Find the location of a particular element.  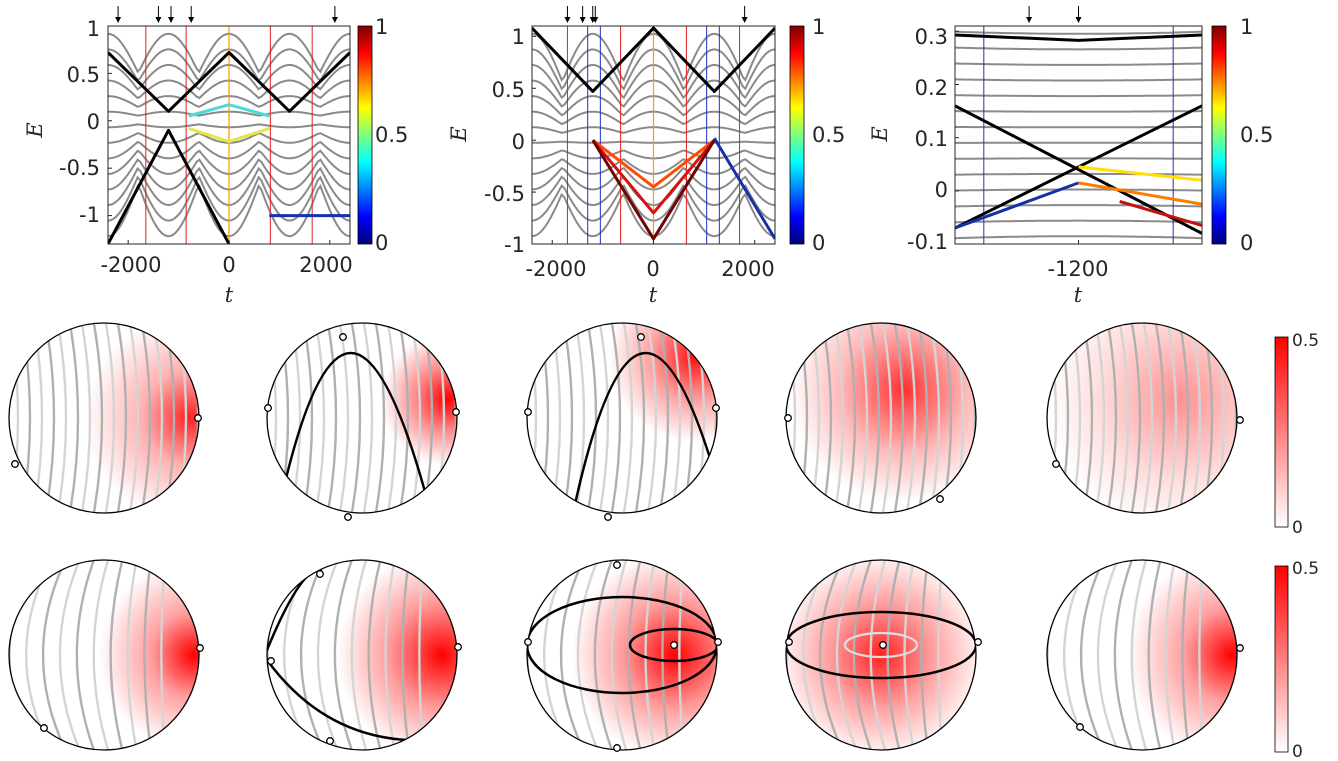

ytick-label: 0 is located at coordinates (941, 190).